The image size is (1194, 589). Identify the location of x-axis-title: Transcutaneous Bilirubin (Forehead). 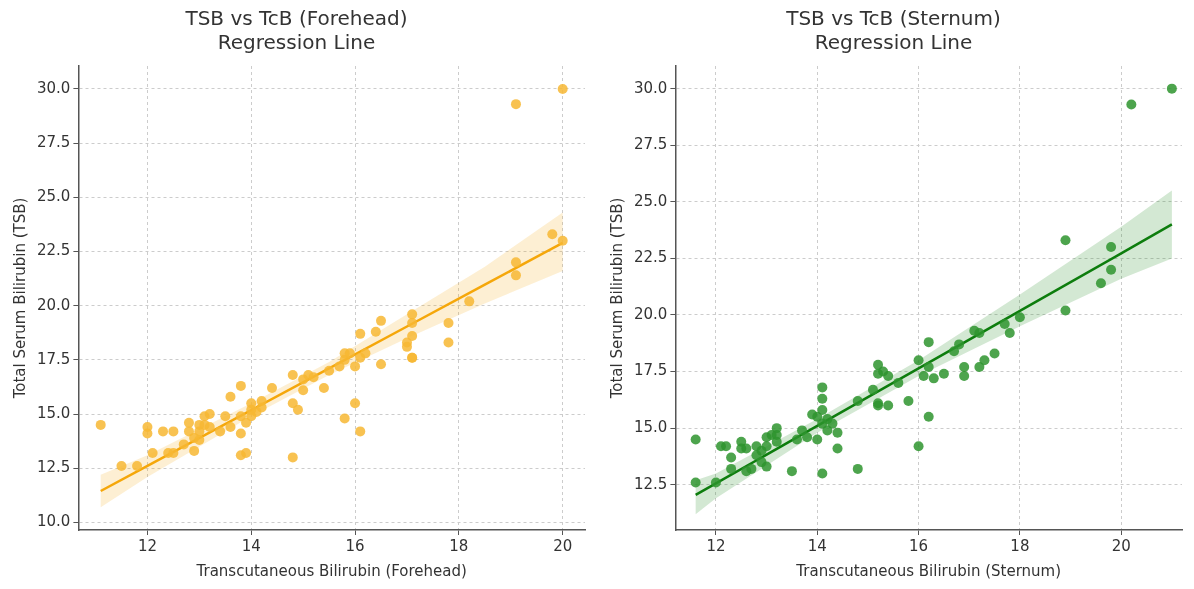
(331, 570).